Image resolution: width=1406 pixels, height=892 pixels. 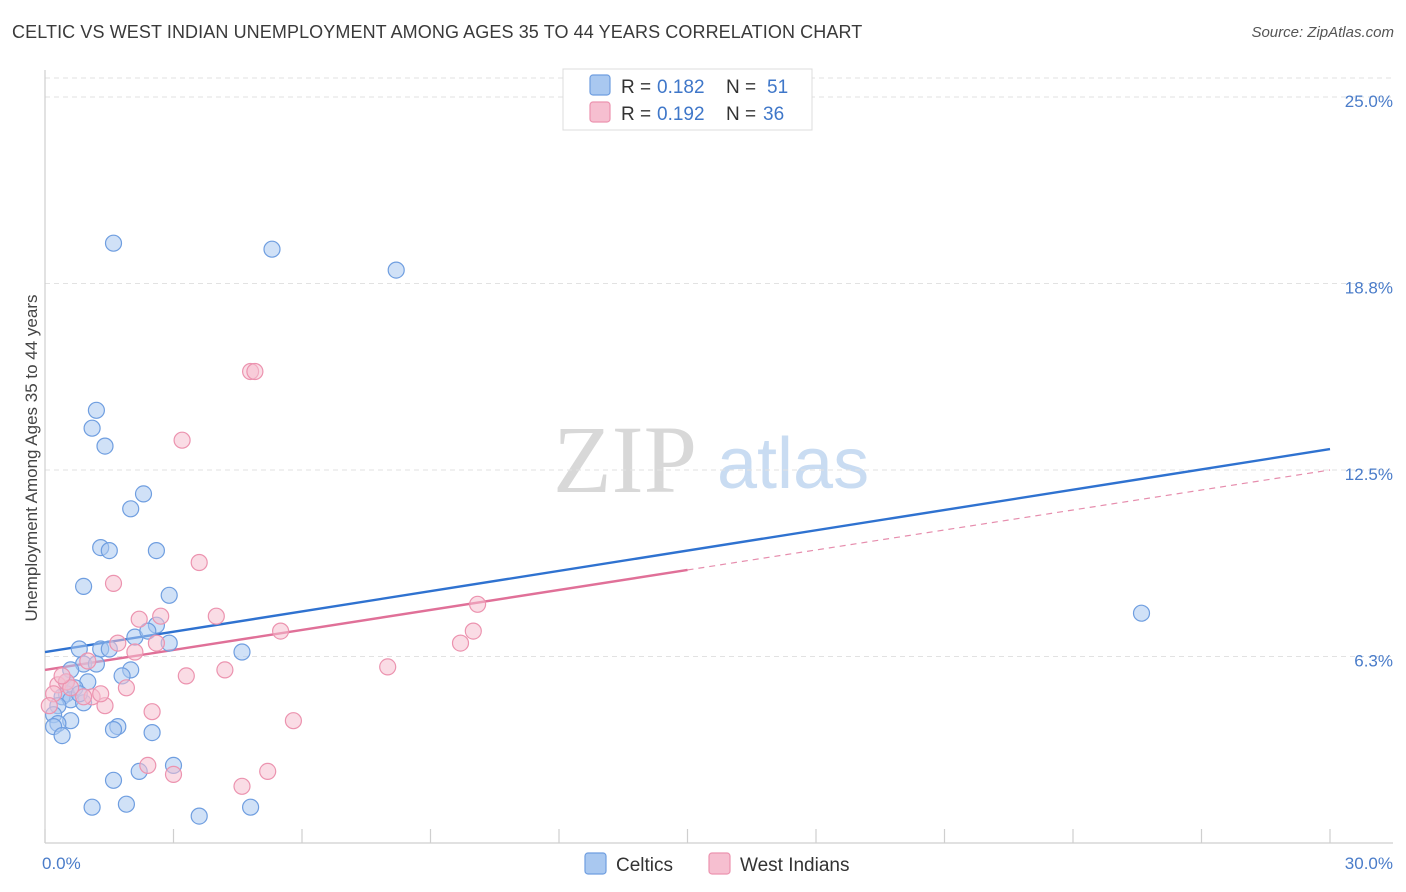 I want to click on bottom-legend-west-swatch, so click(x=719, y=863).